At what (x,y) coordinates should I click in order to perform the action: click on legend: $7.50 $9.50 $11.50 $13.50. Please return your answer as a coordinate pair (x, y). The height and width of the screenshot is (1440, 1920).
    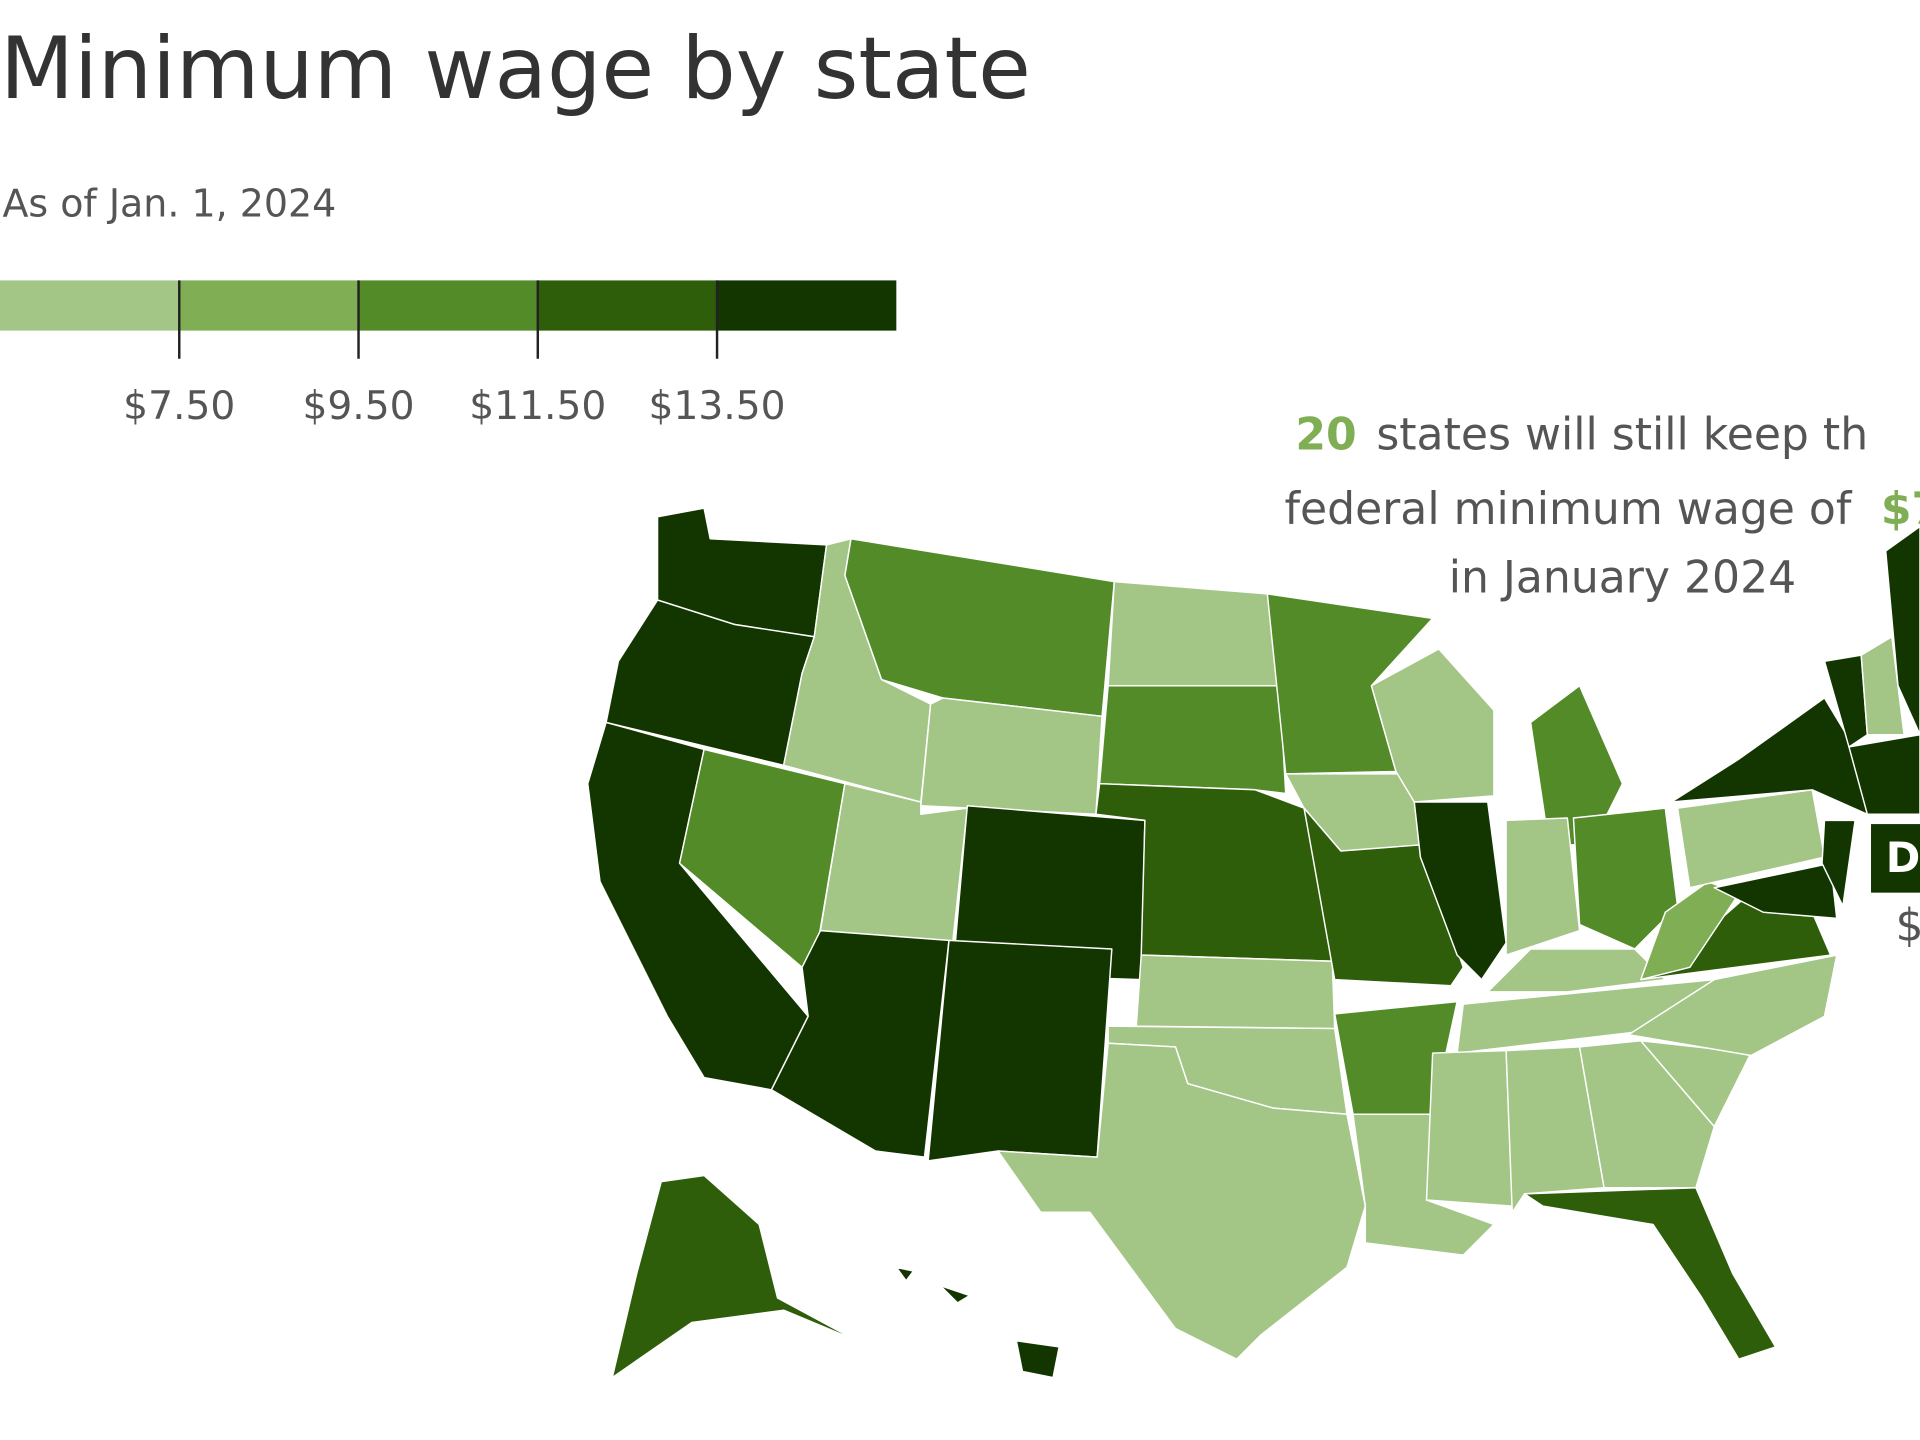
    Looking at the image, I should click on (448, 354).